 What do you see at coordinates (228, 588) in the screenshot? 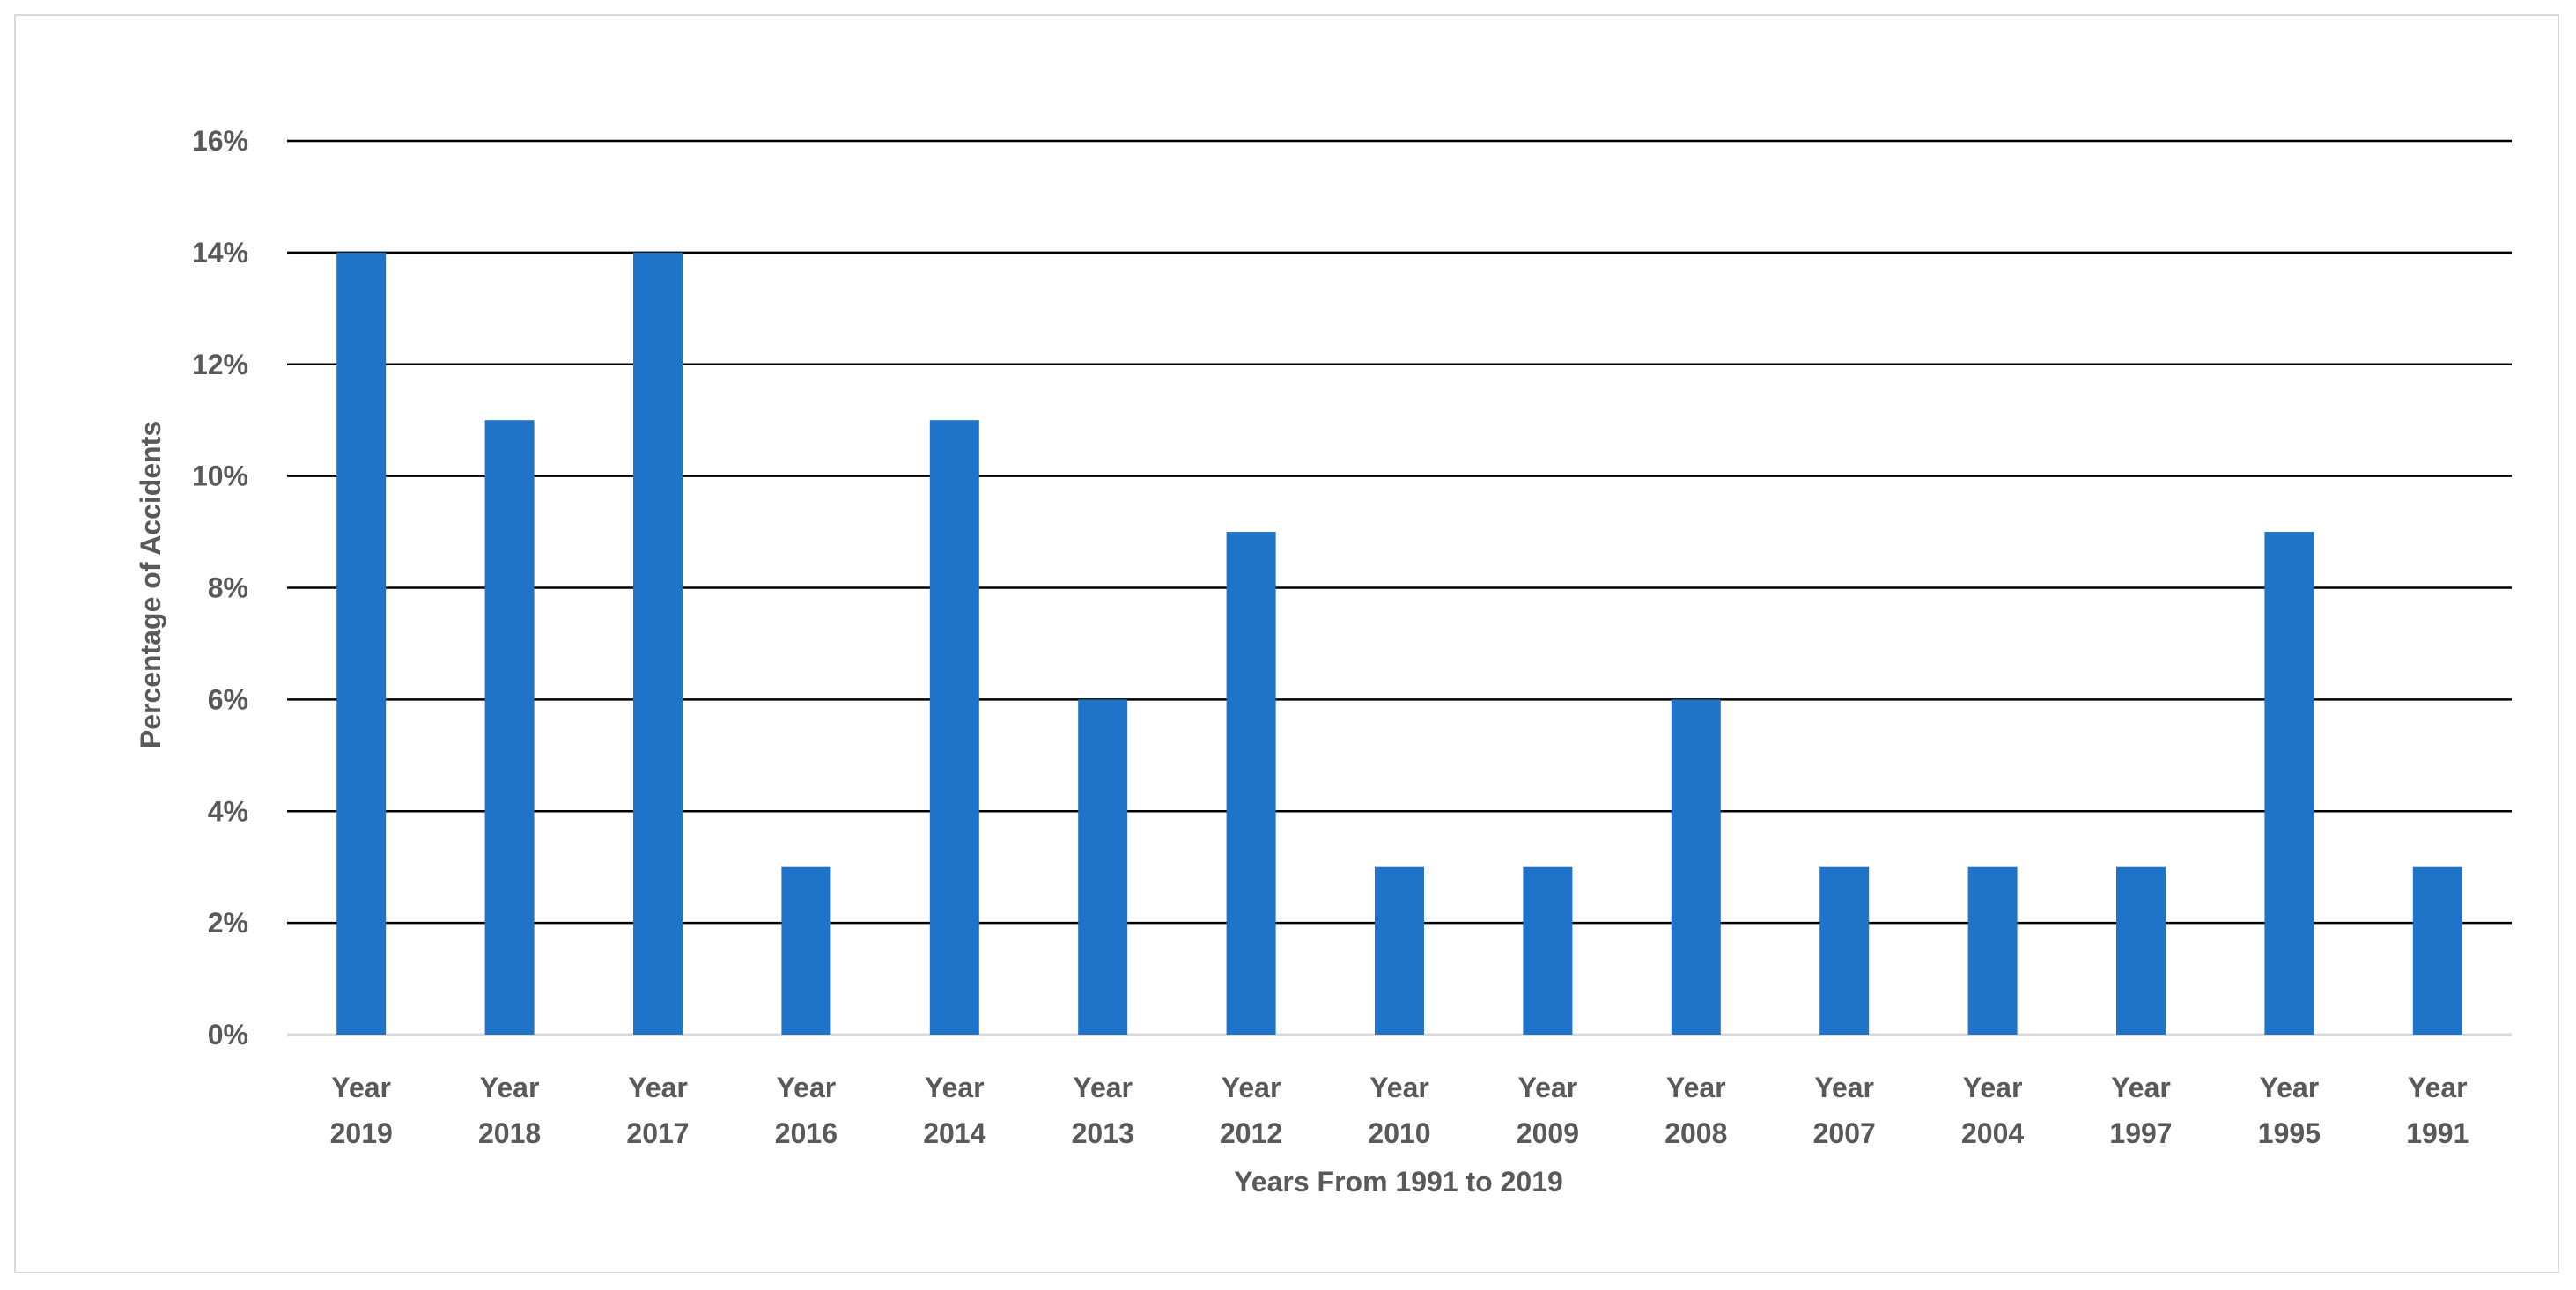
I see `y-tick-label: 8%` at bounding box center [228, 588].